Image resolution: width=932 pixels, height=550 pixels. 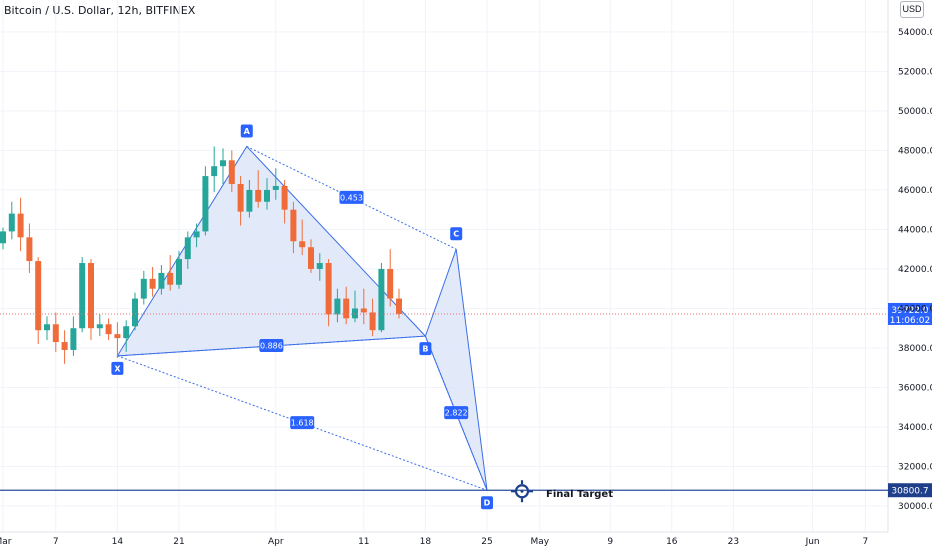 I want to click on price-tick-label: 40000.0, so click(x=915, y=309).